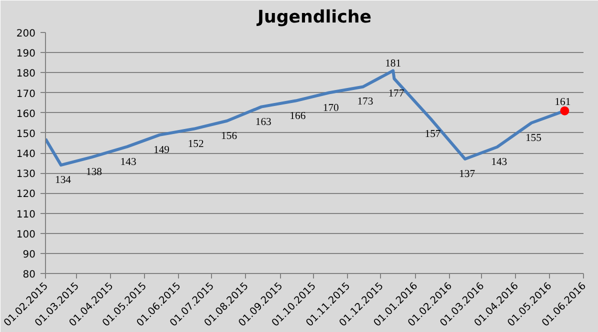 The image size is (598, 332). Describe the element at coordinates (26, 214) in the screenshot. I see `y-tick-label: 110` at that location.